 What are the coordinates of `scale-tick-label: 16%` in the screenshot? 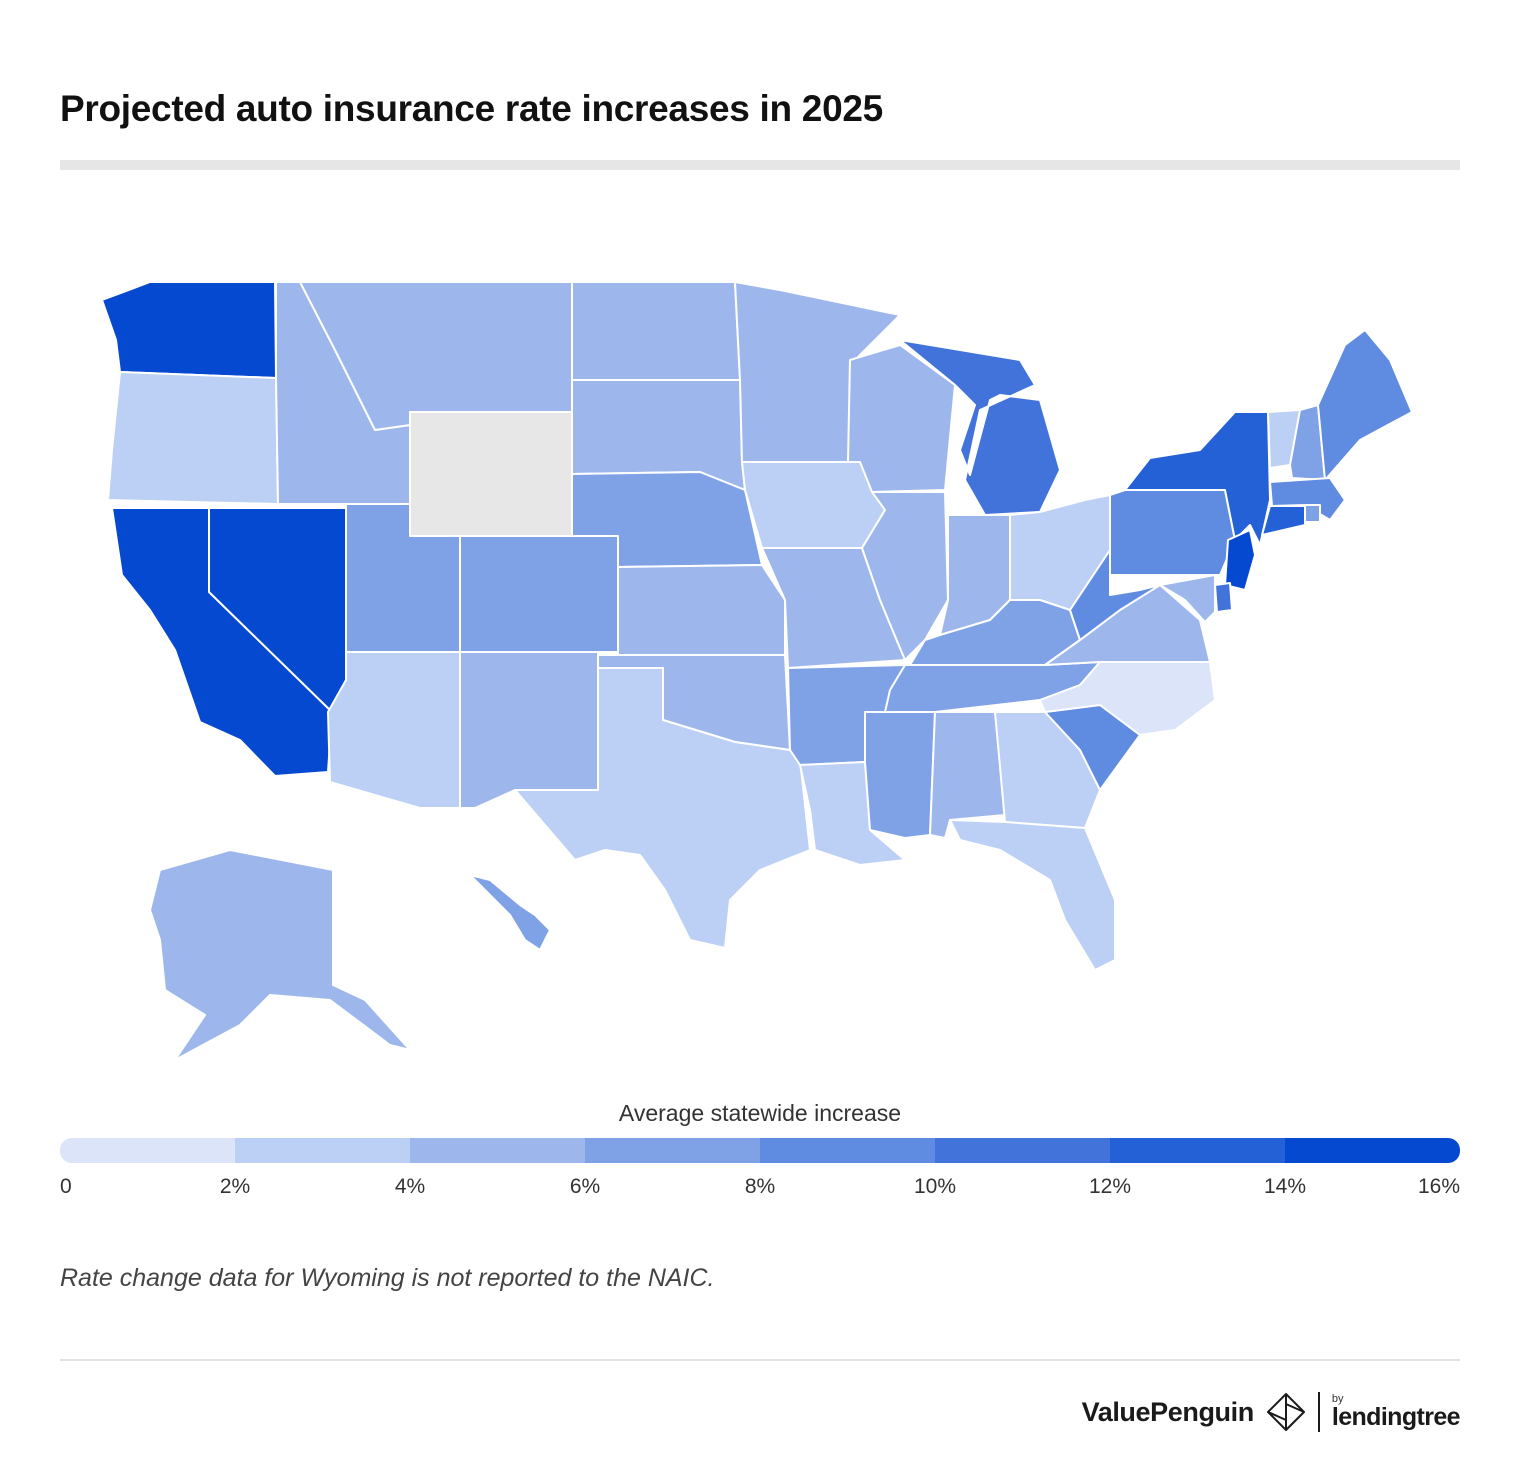 It's located at (1438, 1186).